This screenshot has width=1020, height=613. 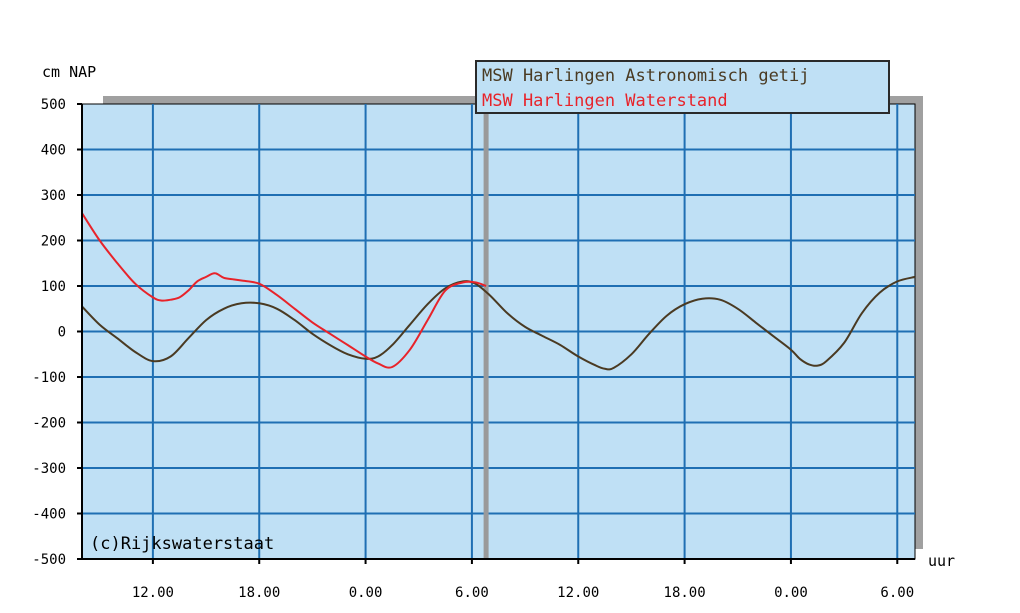 What do you see at coordinates (523, 593) in the screenshot?
I see `x-tick-labels: 12.00 18.00 0.00 6.00 12.00 18.00 0.00 6.00` at bounding box center [523, 593].